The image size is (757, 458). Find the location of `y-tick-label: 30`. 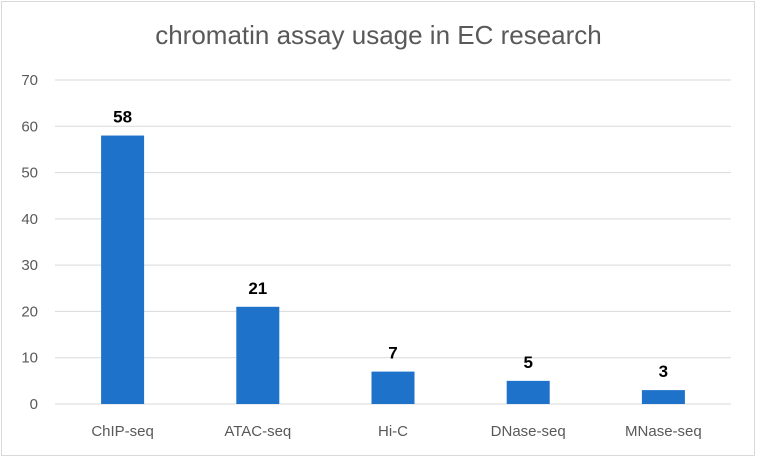

y-tick-label: 30 is located at coordinates (29, 265).